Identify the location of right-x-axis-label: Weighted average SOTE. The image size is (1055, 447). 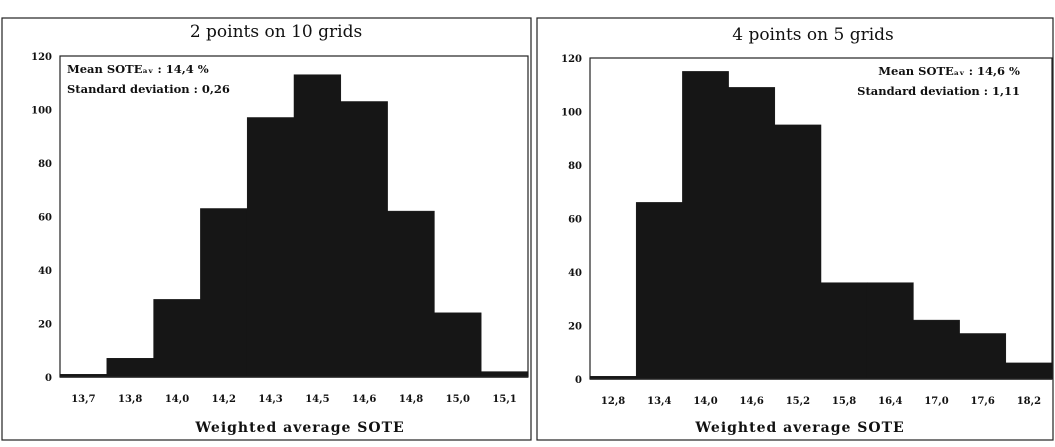
(799, 428).